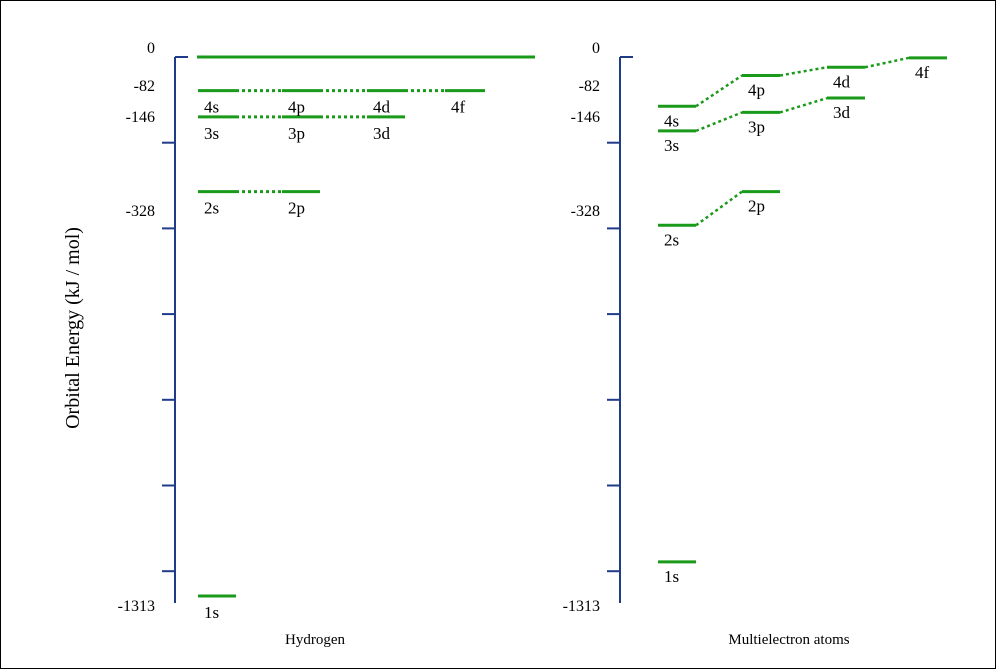 The height and width of the screenshot is (669, 996). What do you see at coordinates (887, 62) in the screenshot?
I see `connector-4d-4f` at bounding box center [887, 62].